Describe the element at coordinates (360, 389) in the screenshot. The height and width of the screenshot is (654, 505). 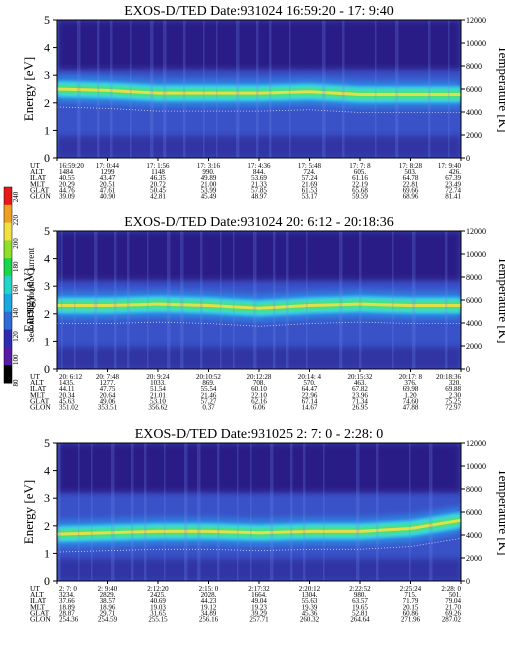
I see `table-cell: 67.82` at that location.